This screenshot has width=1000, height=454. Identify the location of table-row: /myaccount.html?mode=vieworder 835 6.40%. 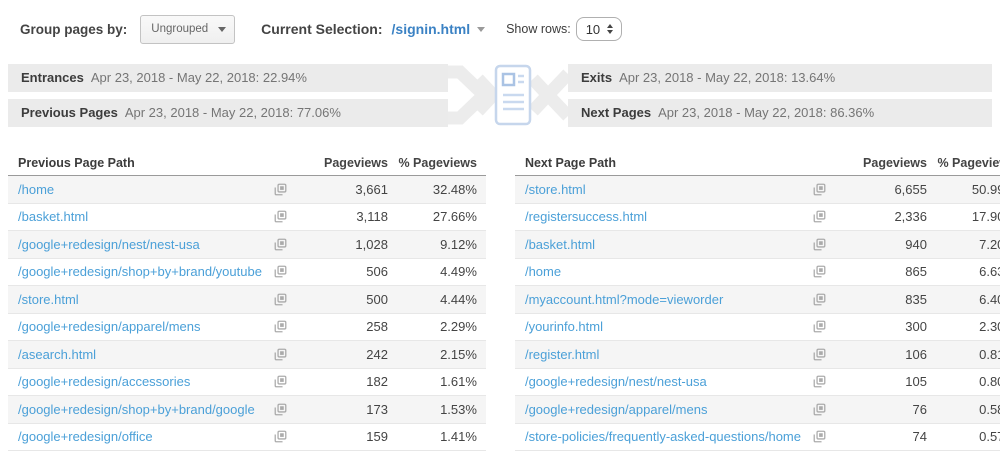
(757, 300).